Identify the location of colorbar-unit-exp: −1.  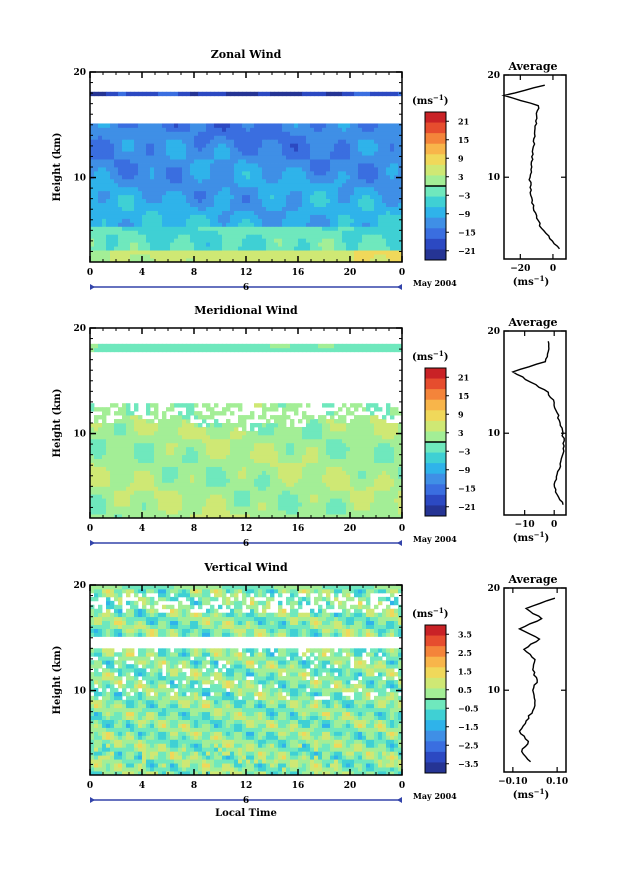
(438, 97).